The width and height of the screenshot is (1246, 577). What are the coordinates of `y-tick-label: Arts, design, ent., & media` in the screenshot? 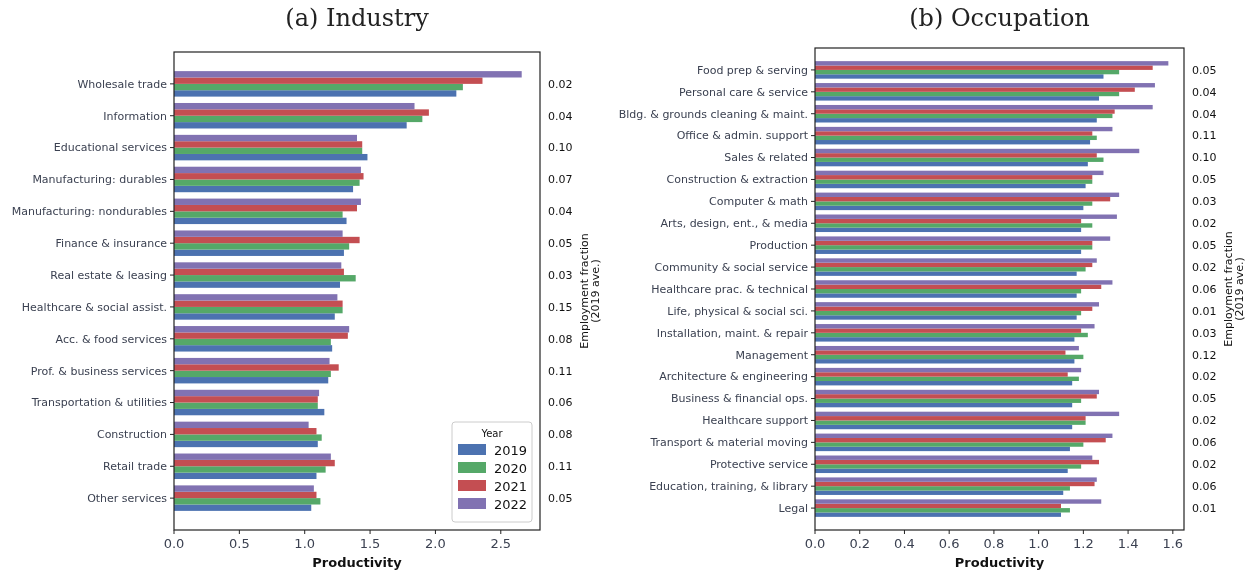 It's located at (734, 224).